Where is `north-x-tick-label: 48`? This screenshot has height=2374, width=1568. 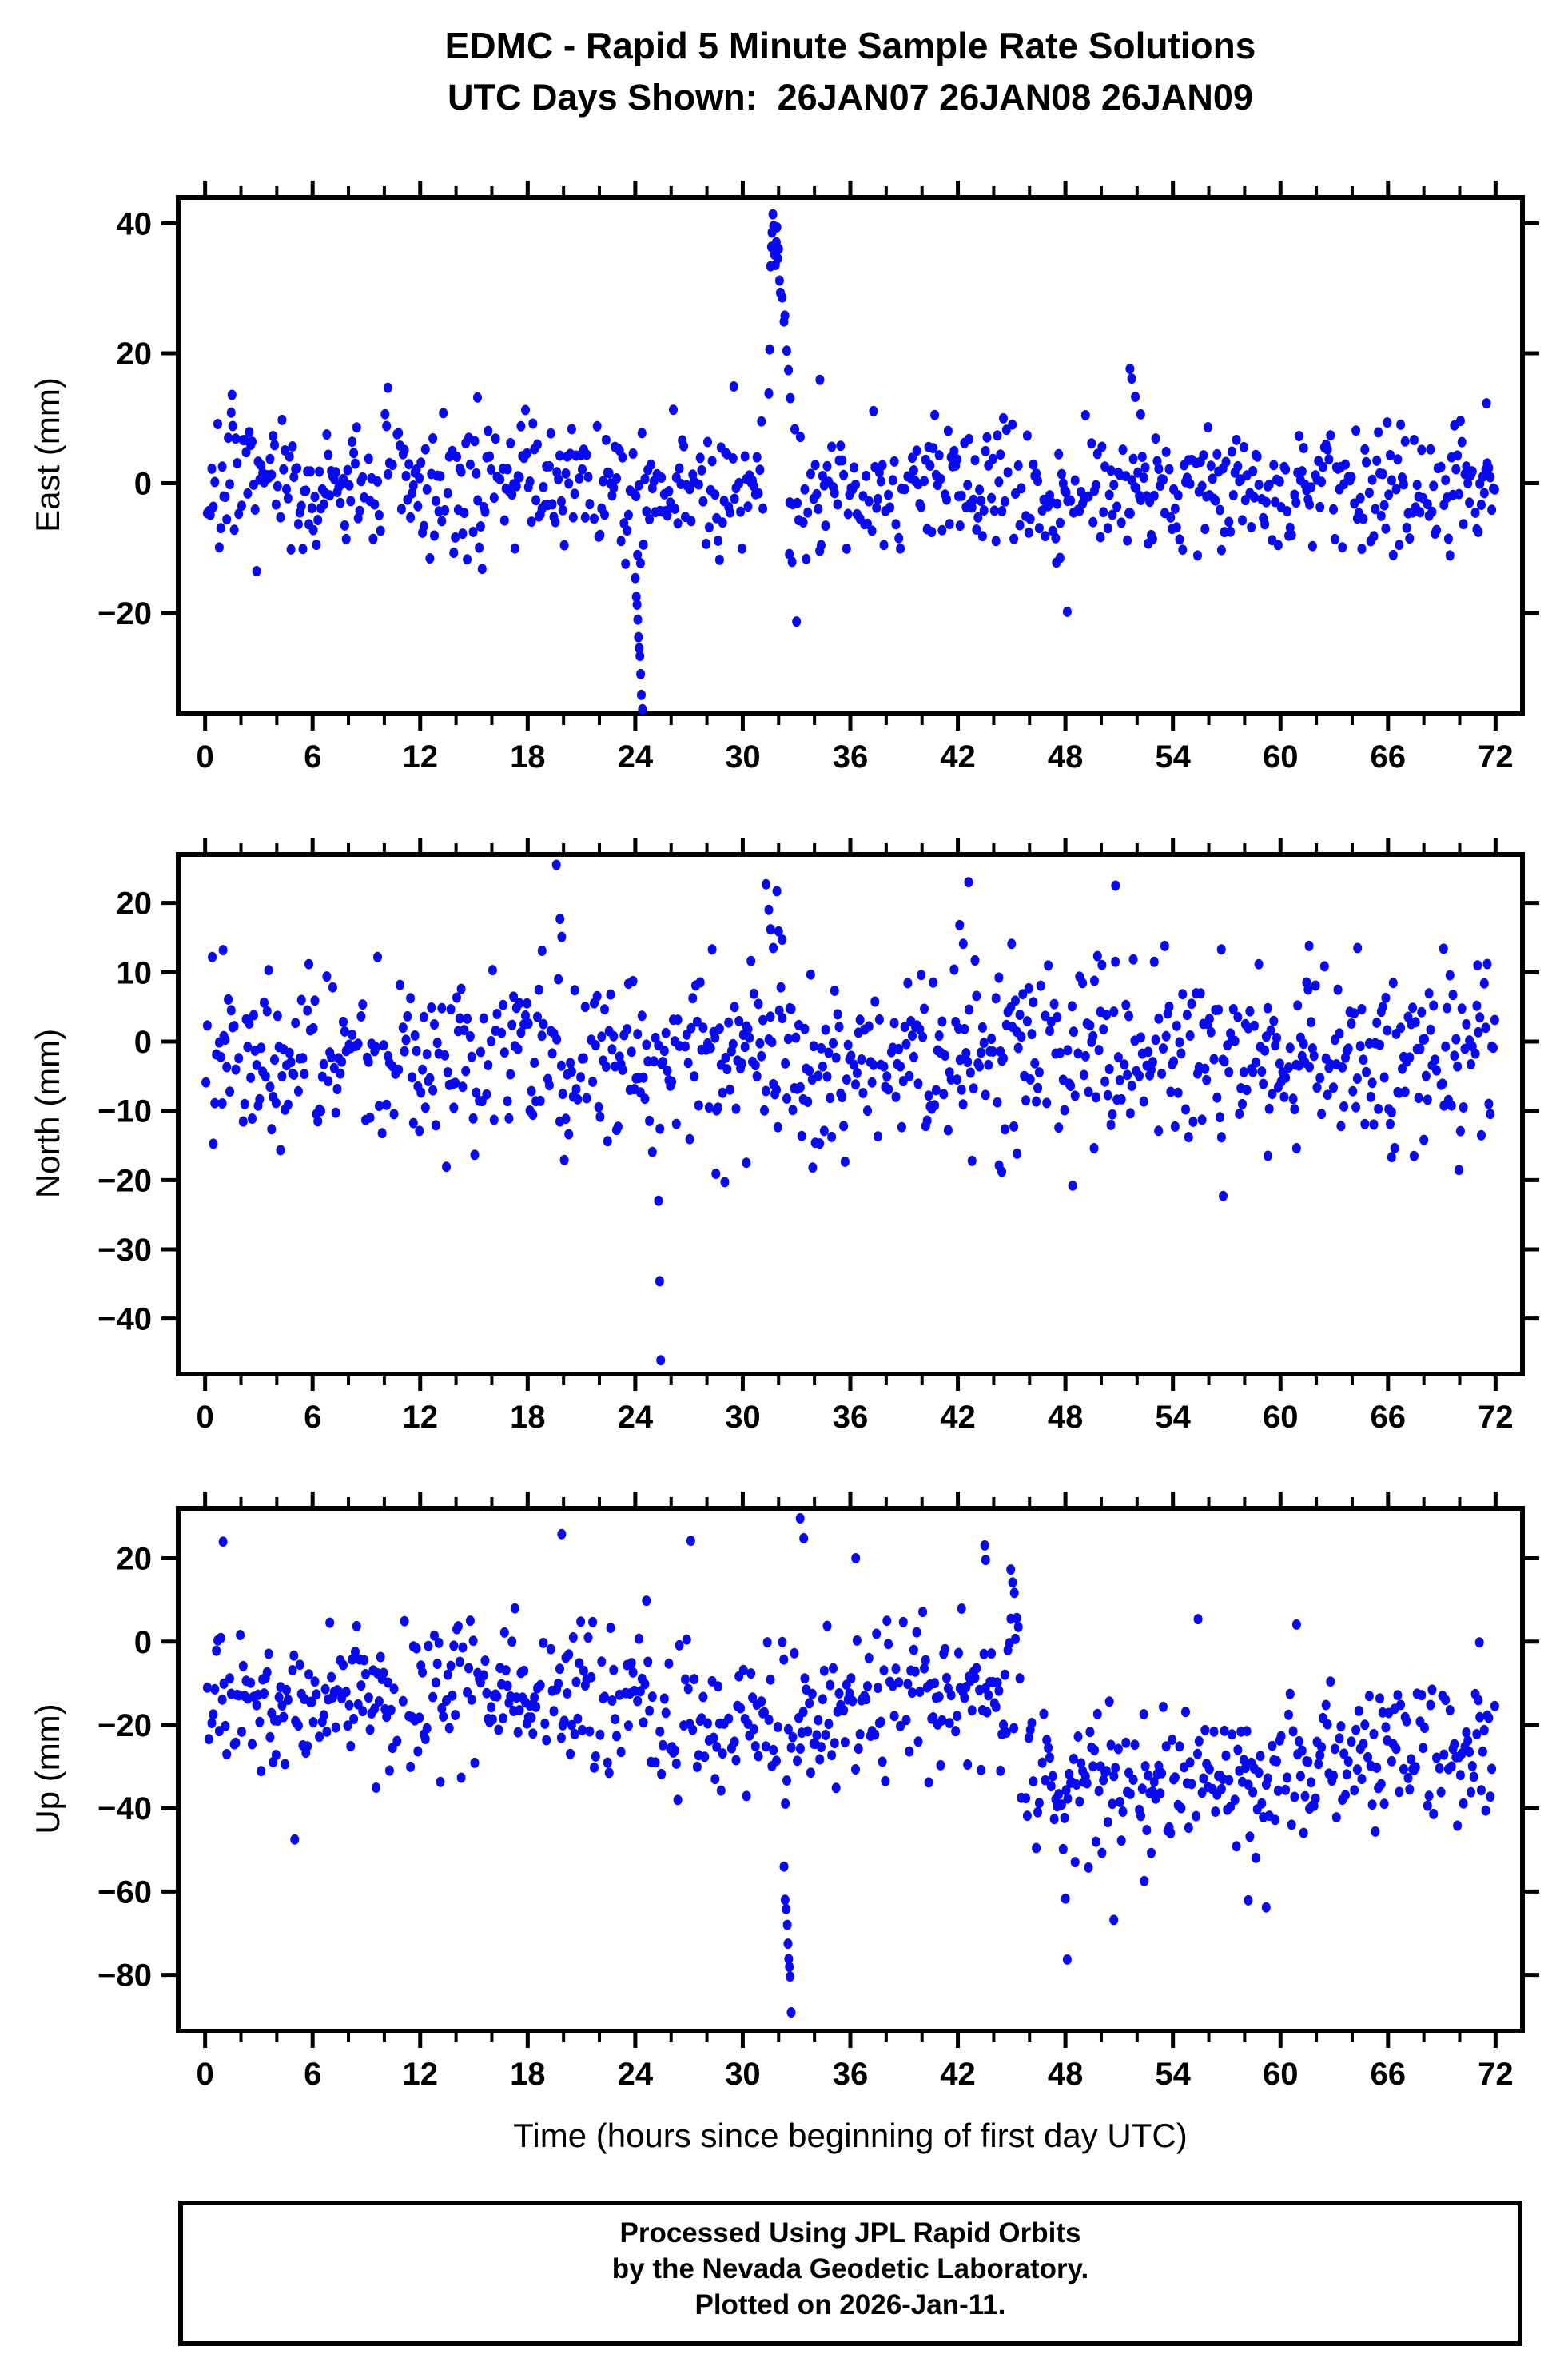
north-x-tick-label: 48 is located at coordinates (1066, 1418).